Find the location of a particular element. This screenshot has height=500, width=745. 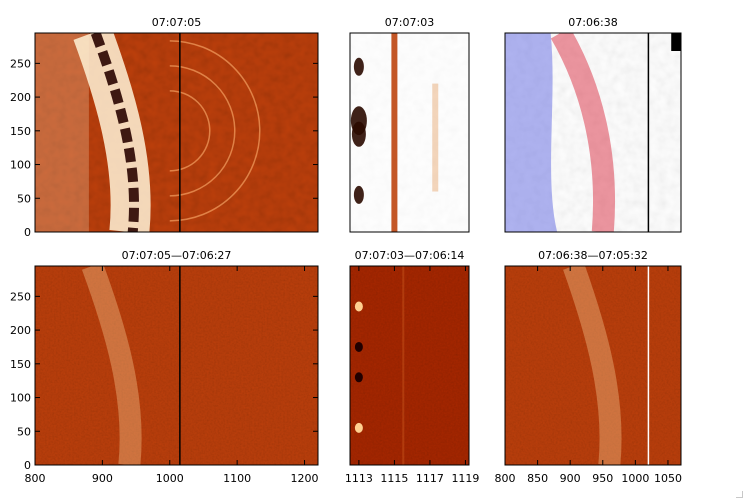

panel-2: 07:07:03 is located at coordinates (409, 124).